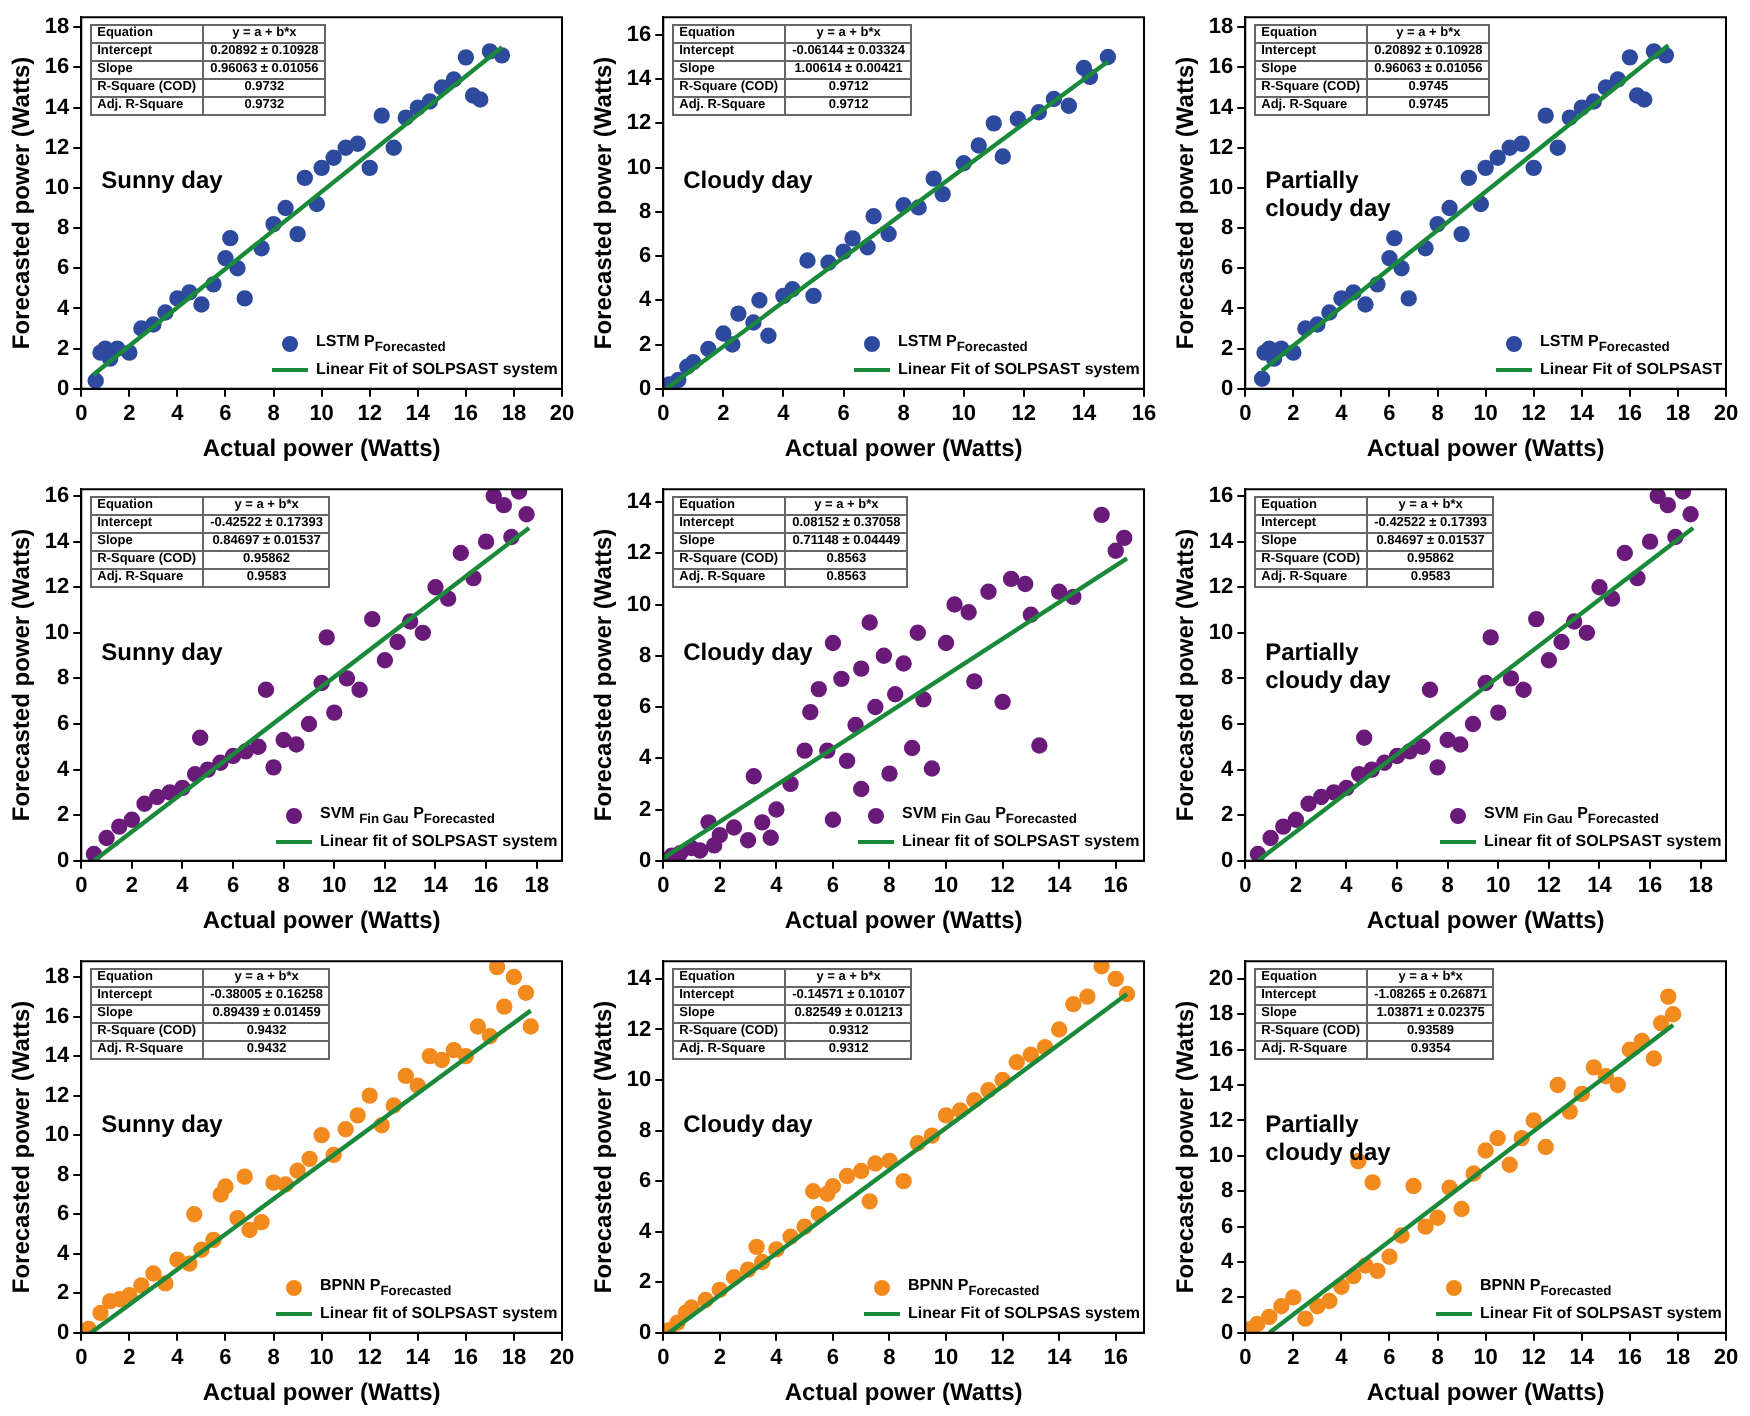 The image size is (1750, 1416). I want to click on x-tick-label: 20, so click(562, 1358).